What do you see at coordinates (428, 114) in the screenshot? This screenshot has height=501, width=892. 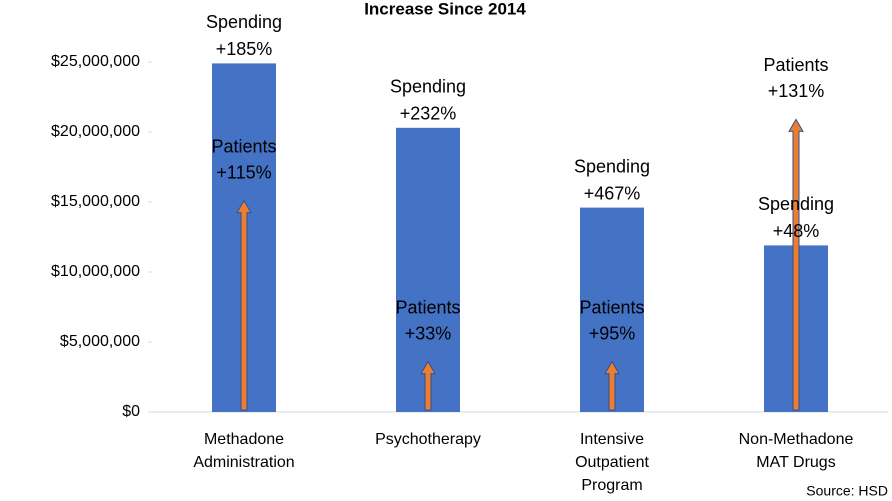 I see `spending-label: +232%` at bounding box center [428, 114].